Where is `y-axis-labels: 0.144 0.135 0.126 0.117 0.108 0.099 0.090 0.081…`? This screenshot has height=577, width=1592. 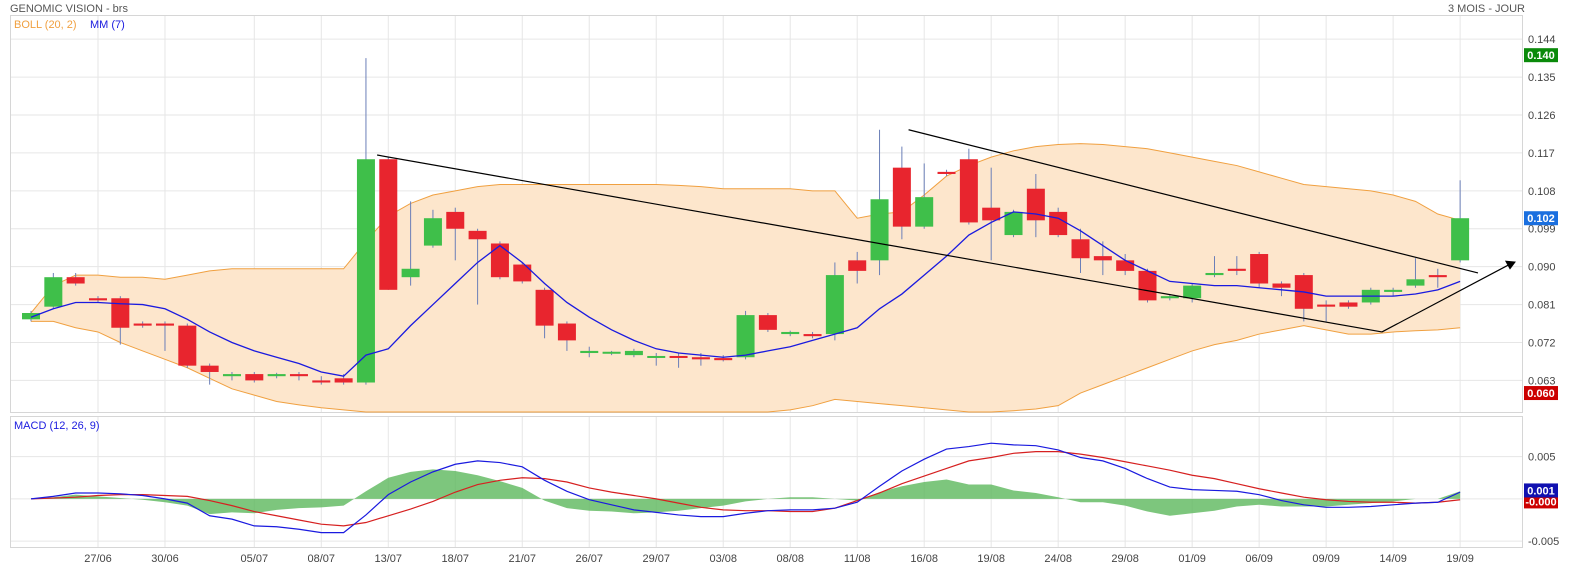
y-axis-labels: 0.144 0.135 0.126 0.117 0.108 0.099 0.090 0.081… is located at coordinates (1543, 291).